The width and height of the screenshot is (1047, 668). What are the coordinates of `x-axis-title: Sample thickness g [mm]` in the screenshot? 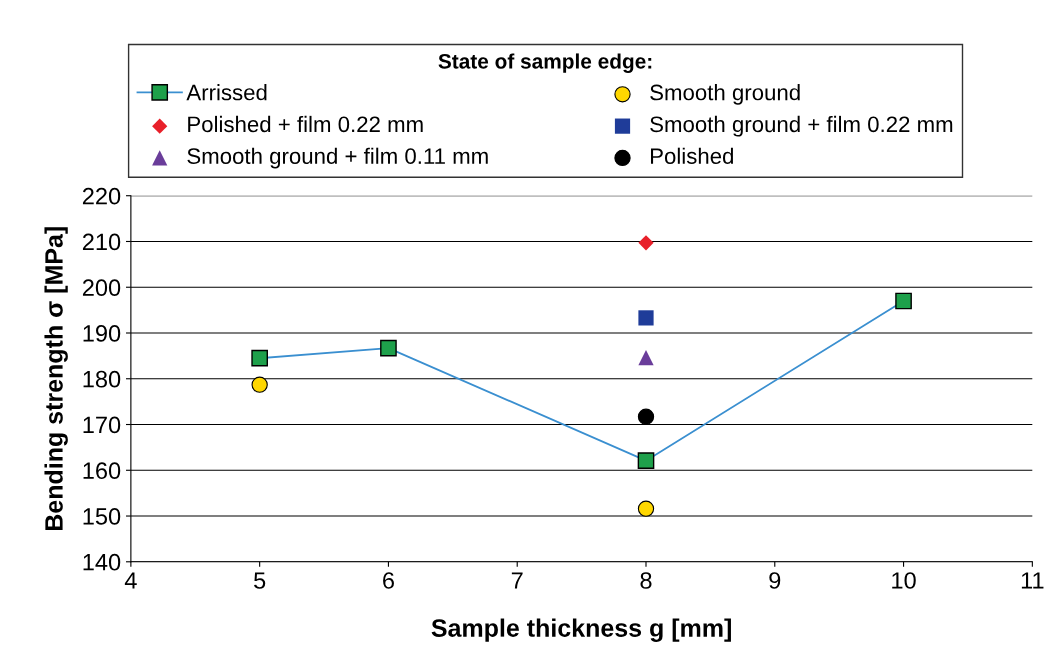 It's located at (581, 630).